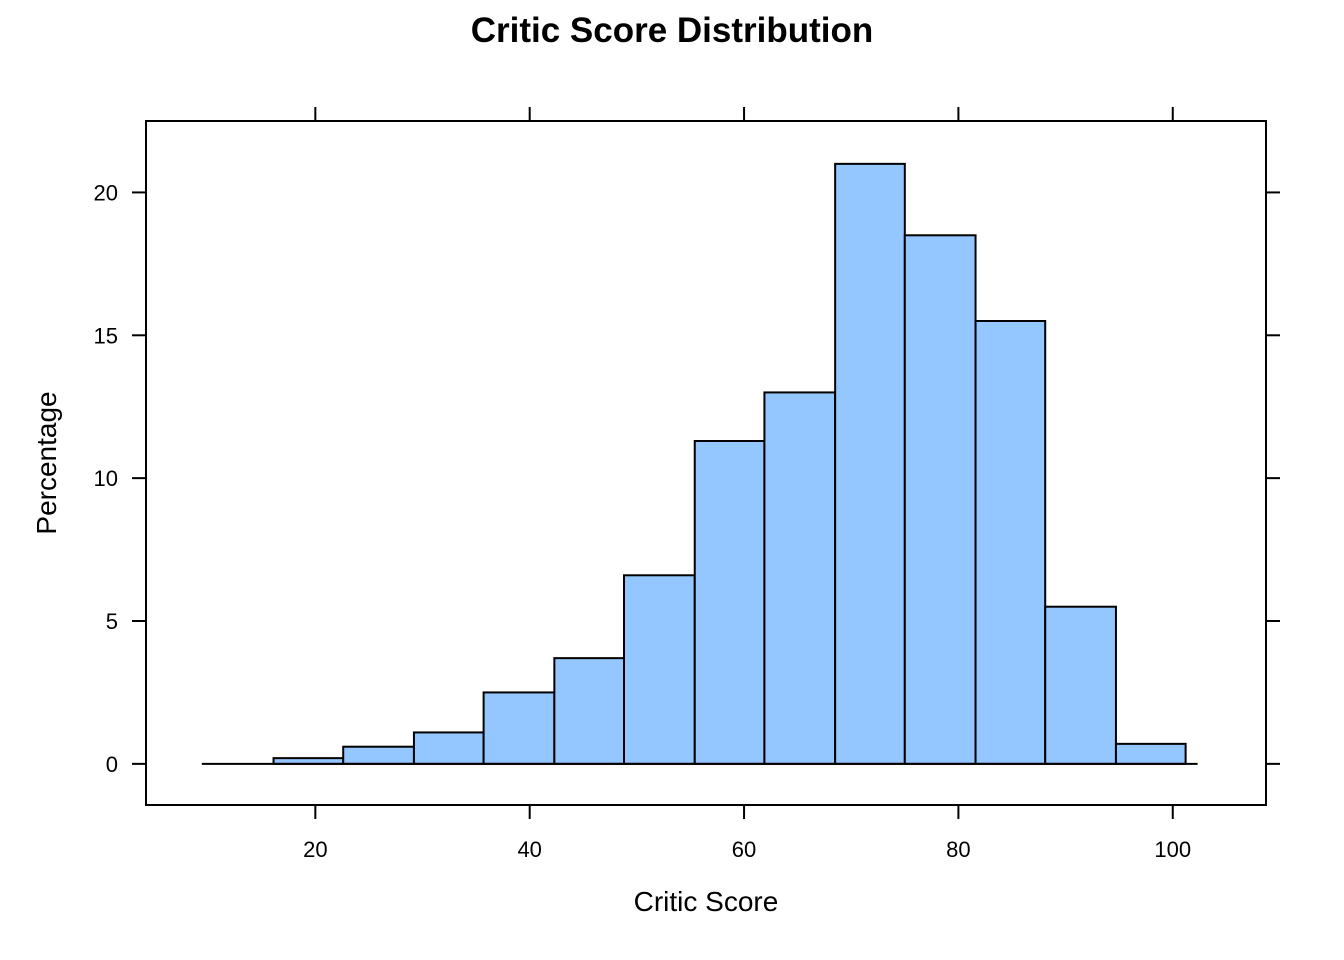 The height and width of the screenshot is (960, 1344). What do you see at coordinates (46, 462) in the screenshot?
I see `y-axis-label: Percentage` at bounding box center [46, 462].